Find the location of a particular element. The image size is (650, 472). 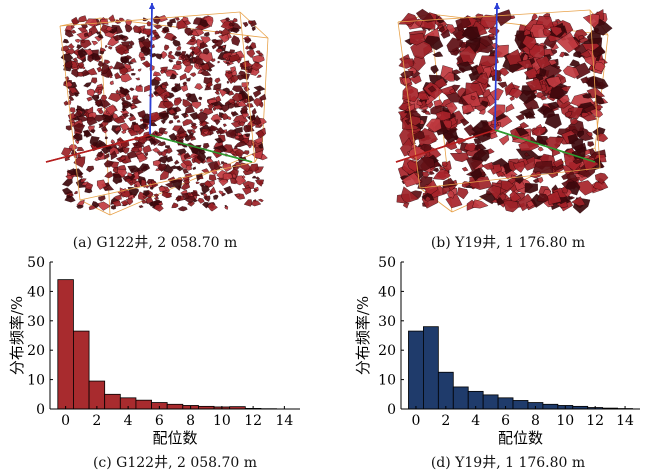

cube-b-body is located at coordinates (504, 108).